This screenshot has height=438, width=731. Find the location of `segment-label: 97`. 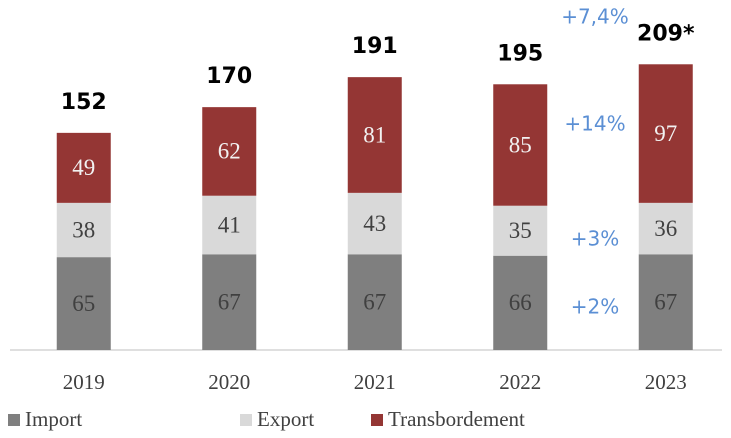

segment-label: 97 is located at coordinates (665, 133).